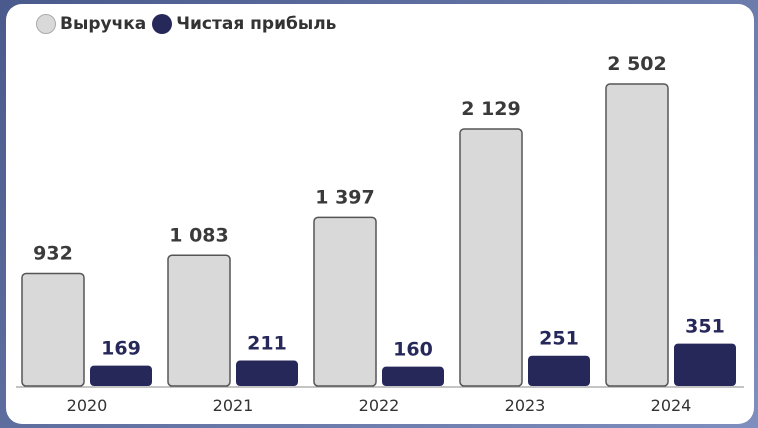 The image size is (758, 428). I want to click on legend-item-profit: Чистая прибыль, so click(244, 24).